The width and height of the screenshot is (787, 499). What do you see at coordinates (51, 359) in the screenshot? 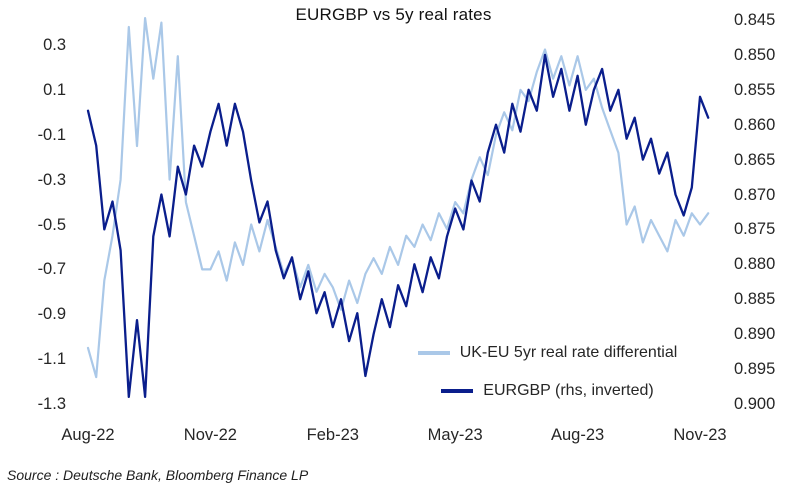
I see `left-axis-tick-label: -1.1` at bounding box center [51, 359].